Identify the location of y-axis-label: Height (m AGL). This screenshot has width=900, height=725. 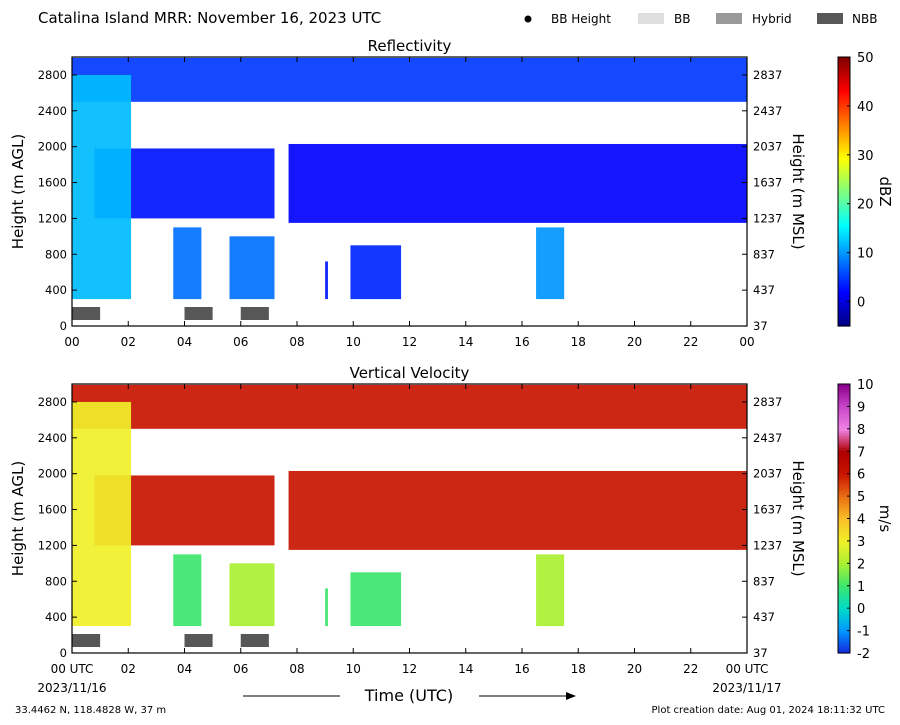
(18, 191).